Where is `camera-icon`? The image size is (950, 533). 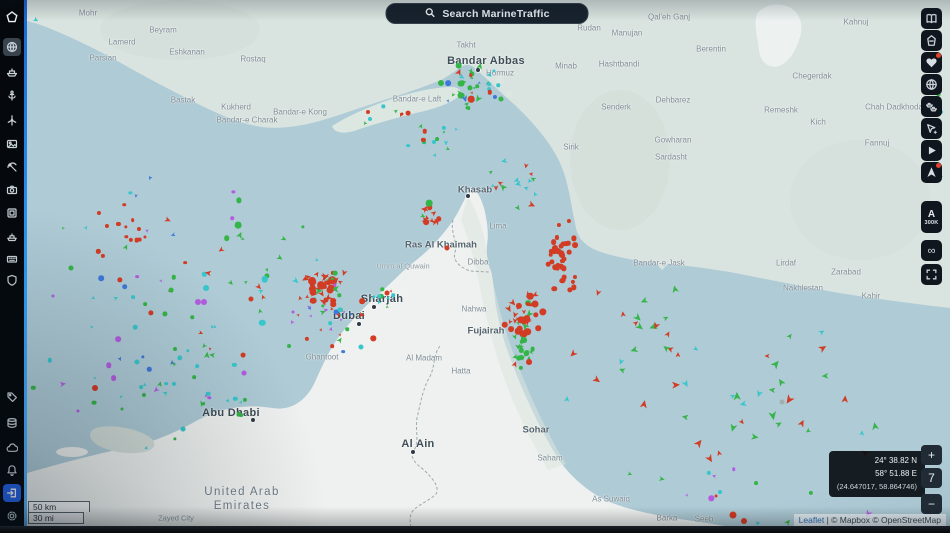
camera-icon is located at coordinates (12, 190).